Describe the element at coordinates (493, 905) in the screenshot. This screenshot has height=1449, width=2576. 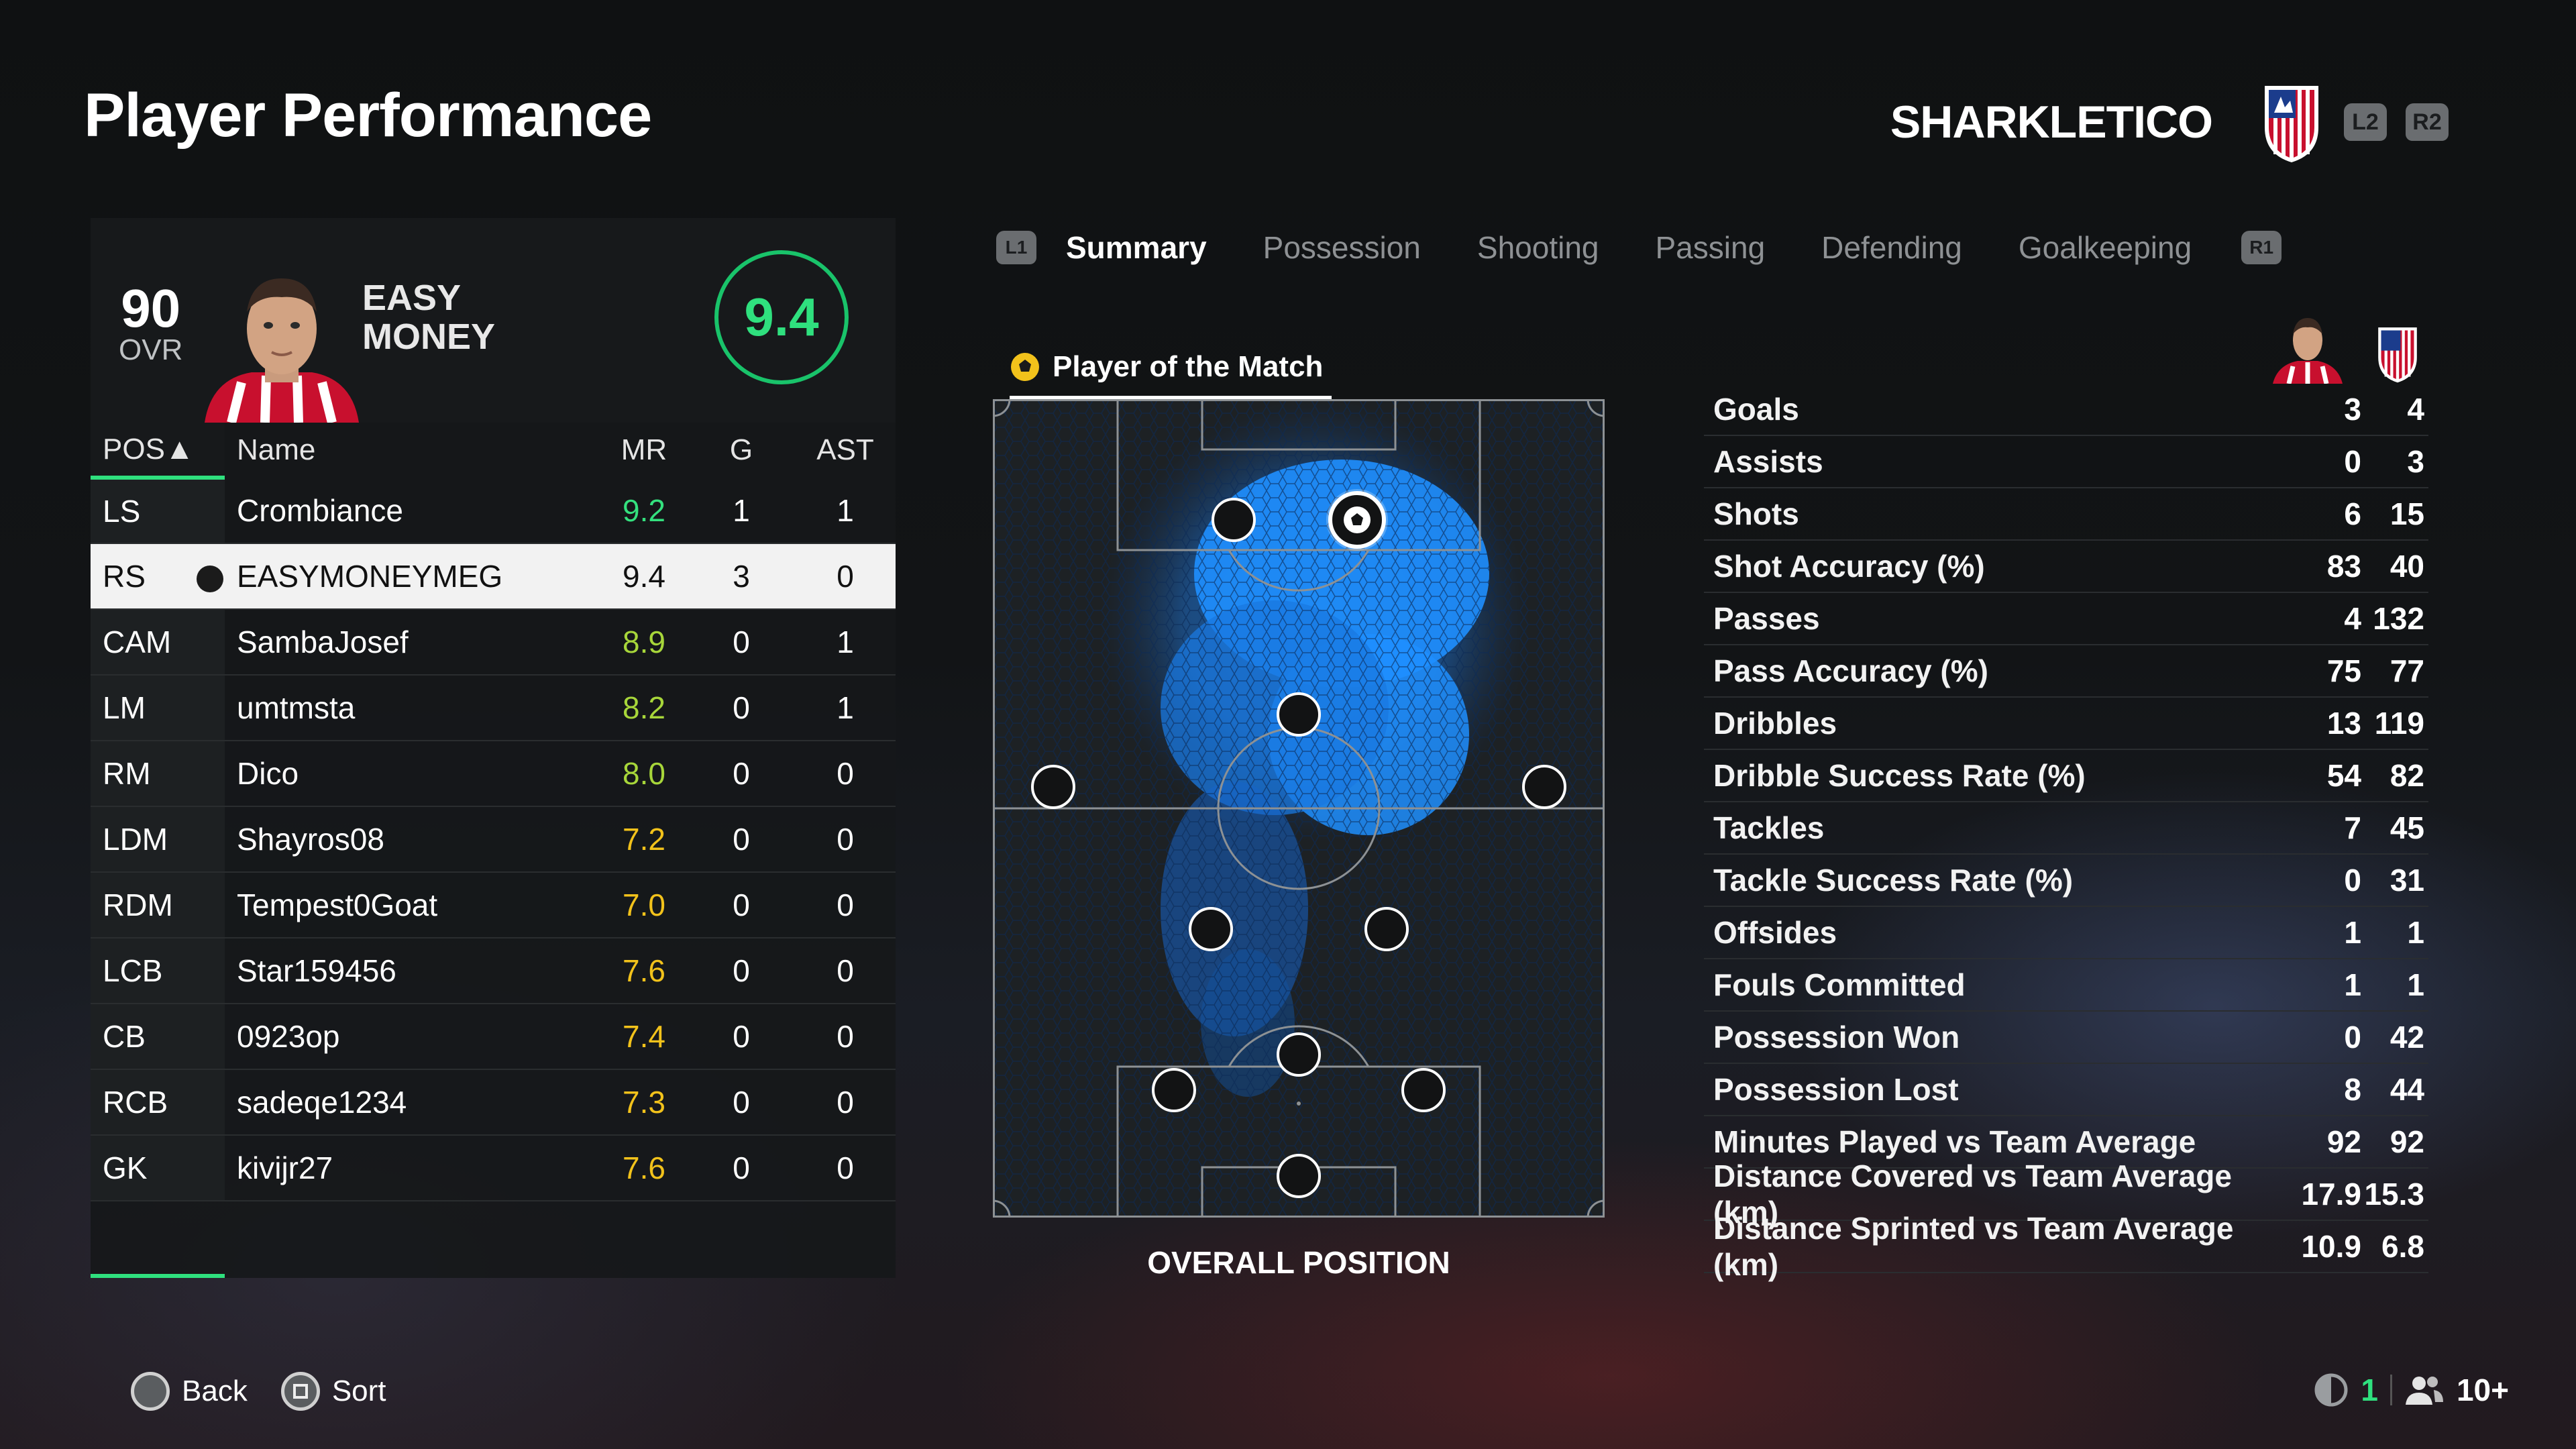
I see `table-row: RDM Tempest0Goat 7.0 0 0` at that location.